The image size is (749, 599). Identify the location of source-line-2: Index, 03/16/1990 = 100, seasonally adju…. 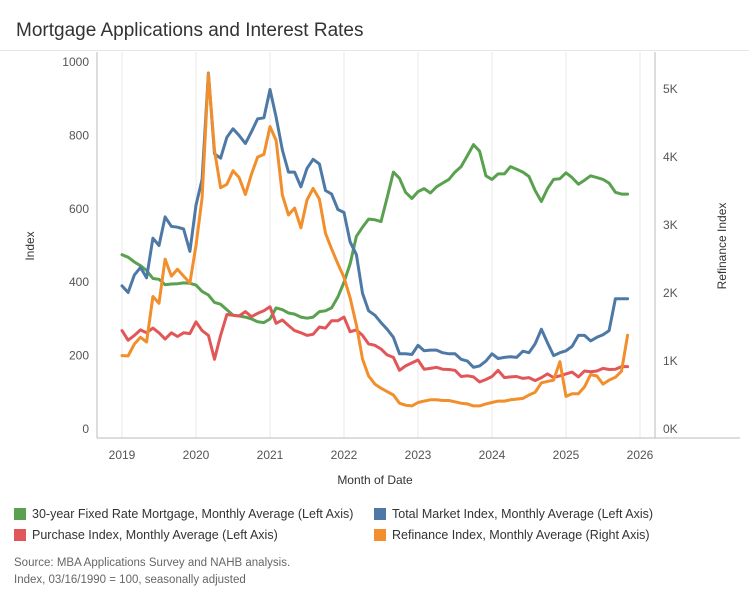
(130, 580).